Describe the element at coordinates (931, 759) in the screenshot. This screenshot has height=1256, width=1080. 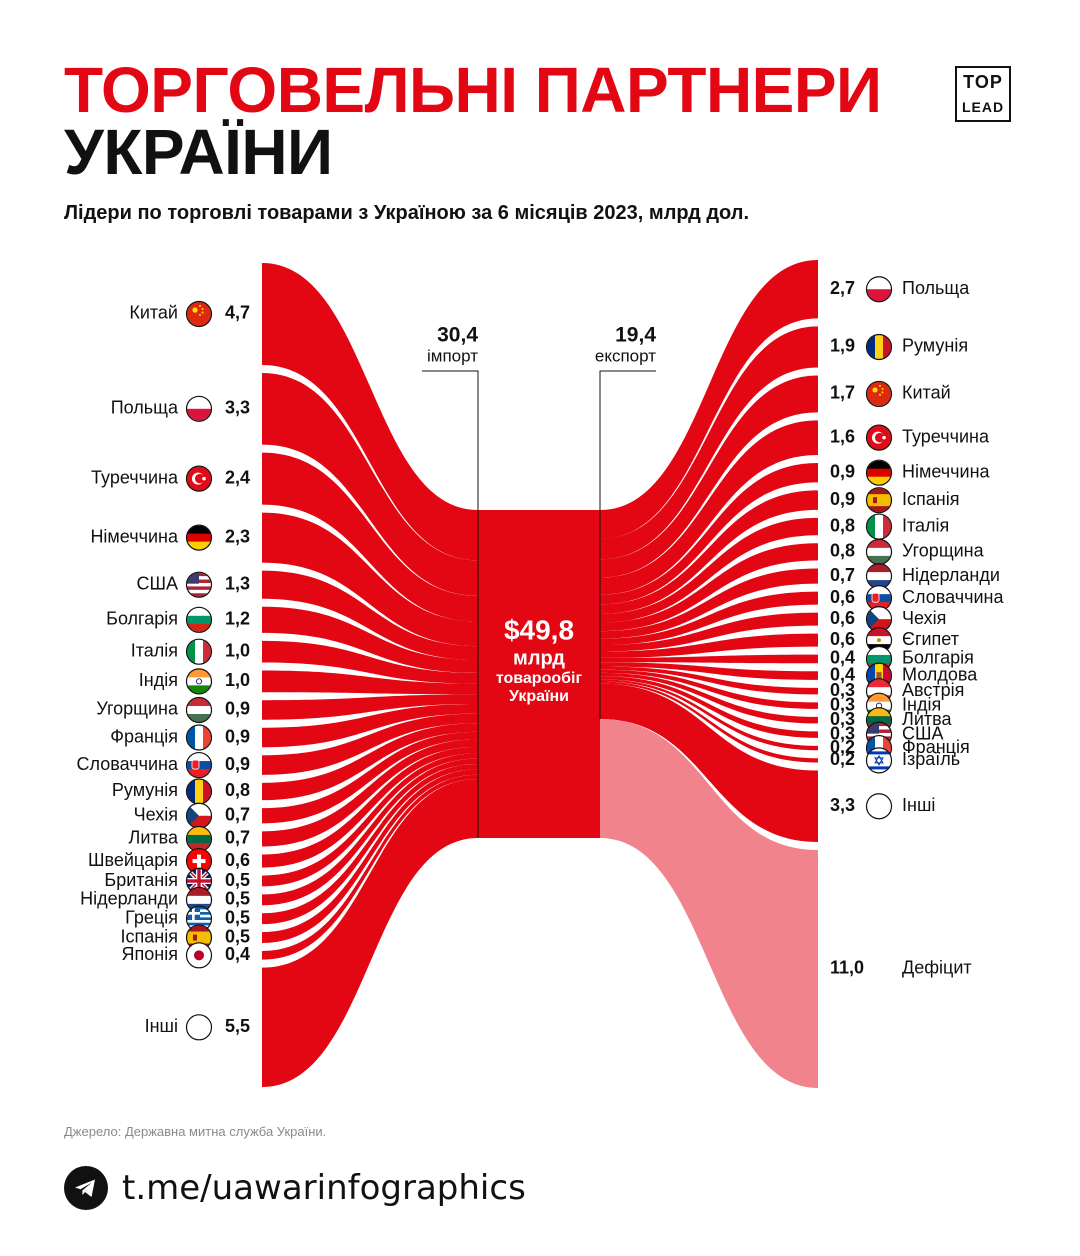
I see `export-country-20: Ізраїль` at that location.